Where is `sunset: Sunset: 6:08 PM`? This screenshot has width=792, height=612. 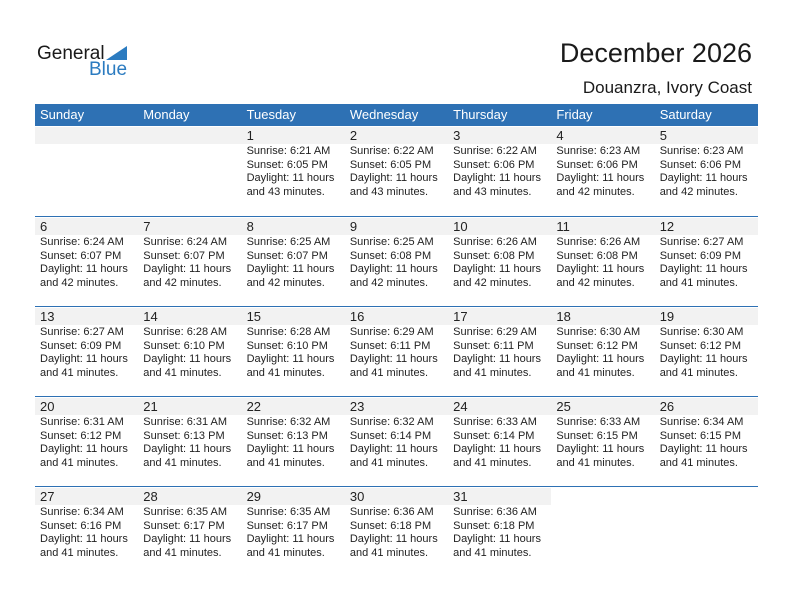 sunset: Sunset: 6:08 PM is located at coordinates (597, 255).